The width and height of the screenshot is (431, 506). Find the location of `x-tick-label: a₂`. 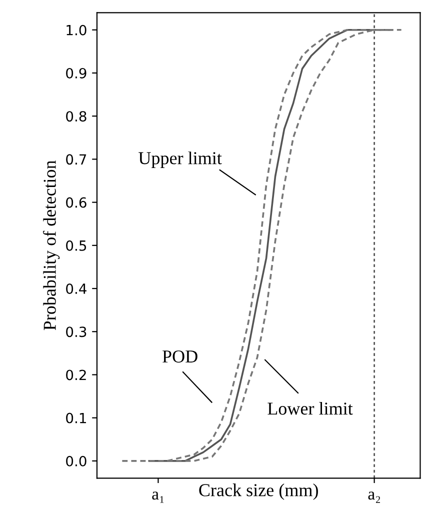

x-tick-label: a₂ is located at coordinates (374, 497).